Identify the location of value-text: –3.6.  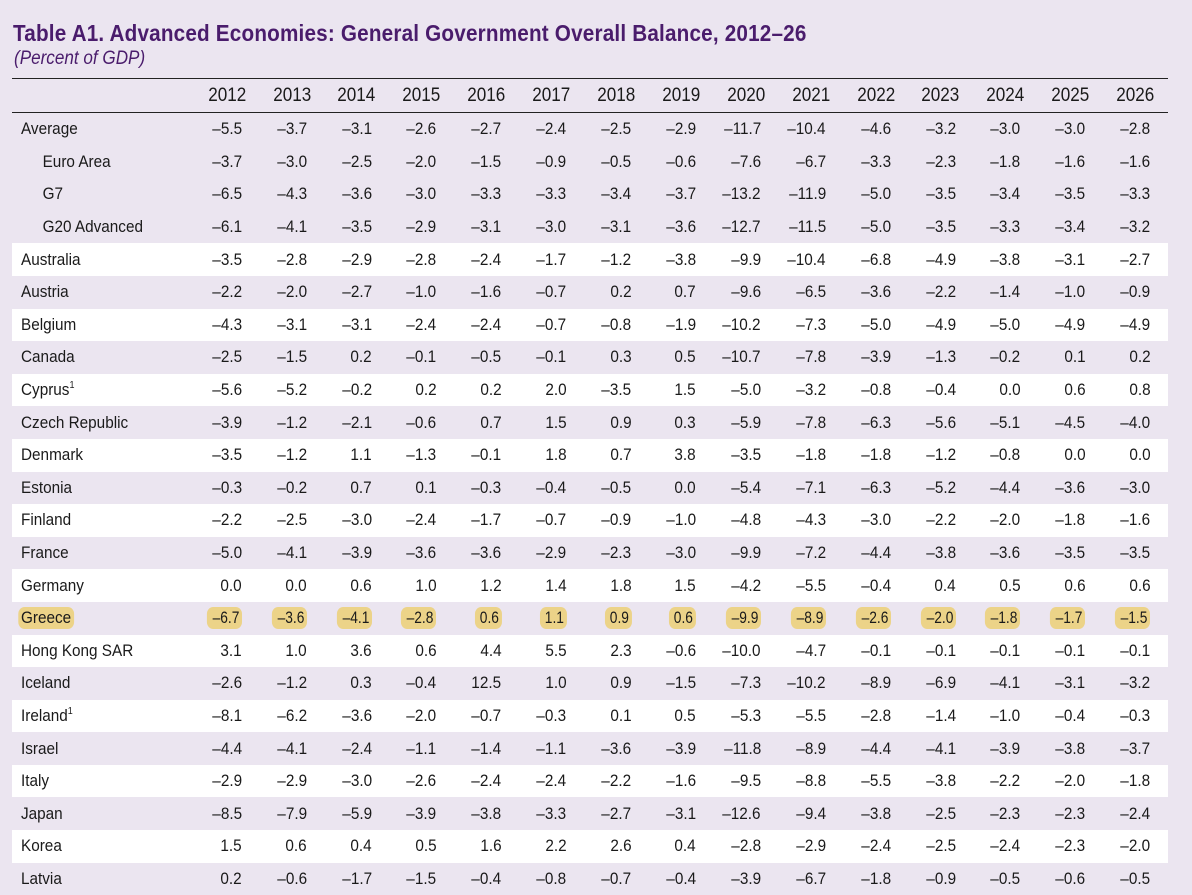
(356, 715).